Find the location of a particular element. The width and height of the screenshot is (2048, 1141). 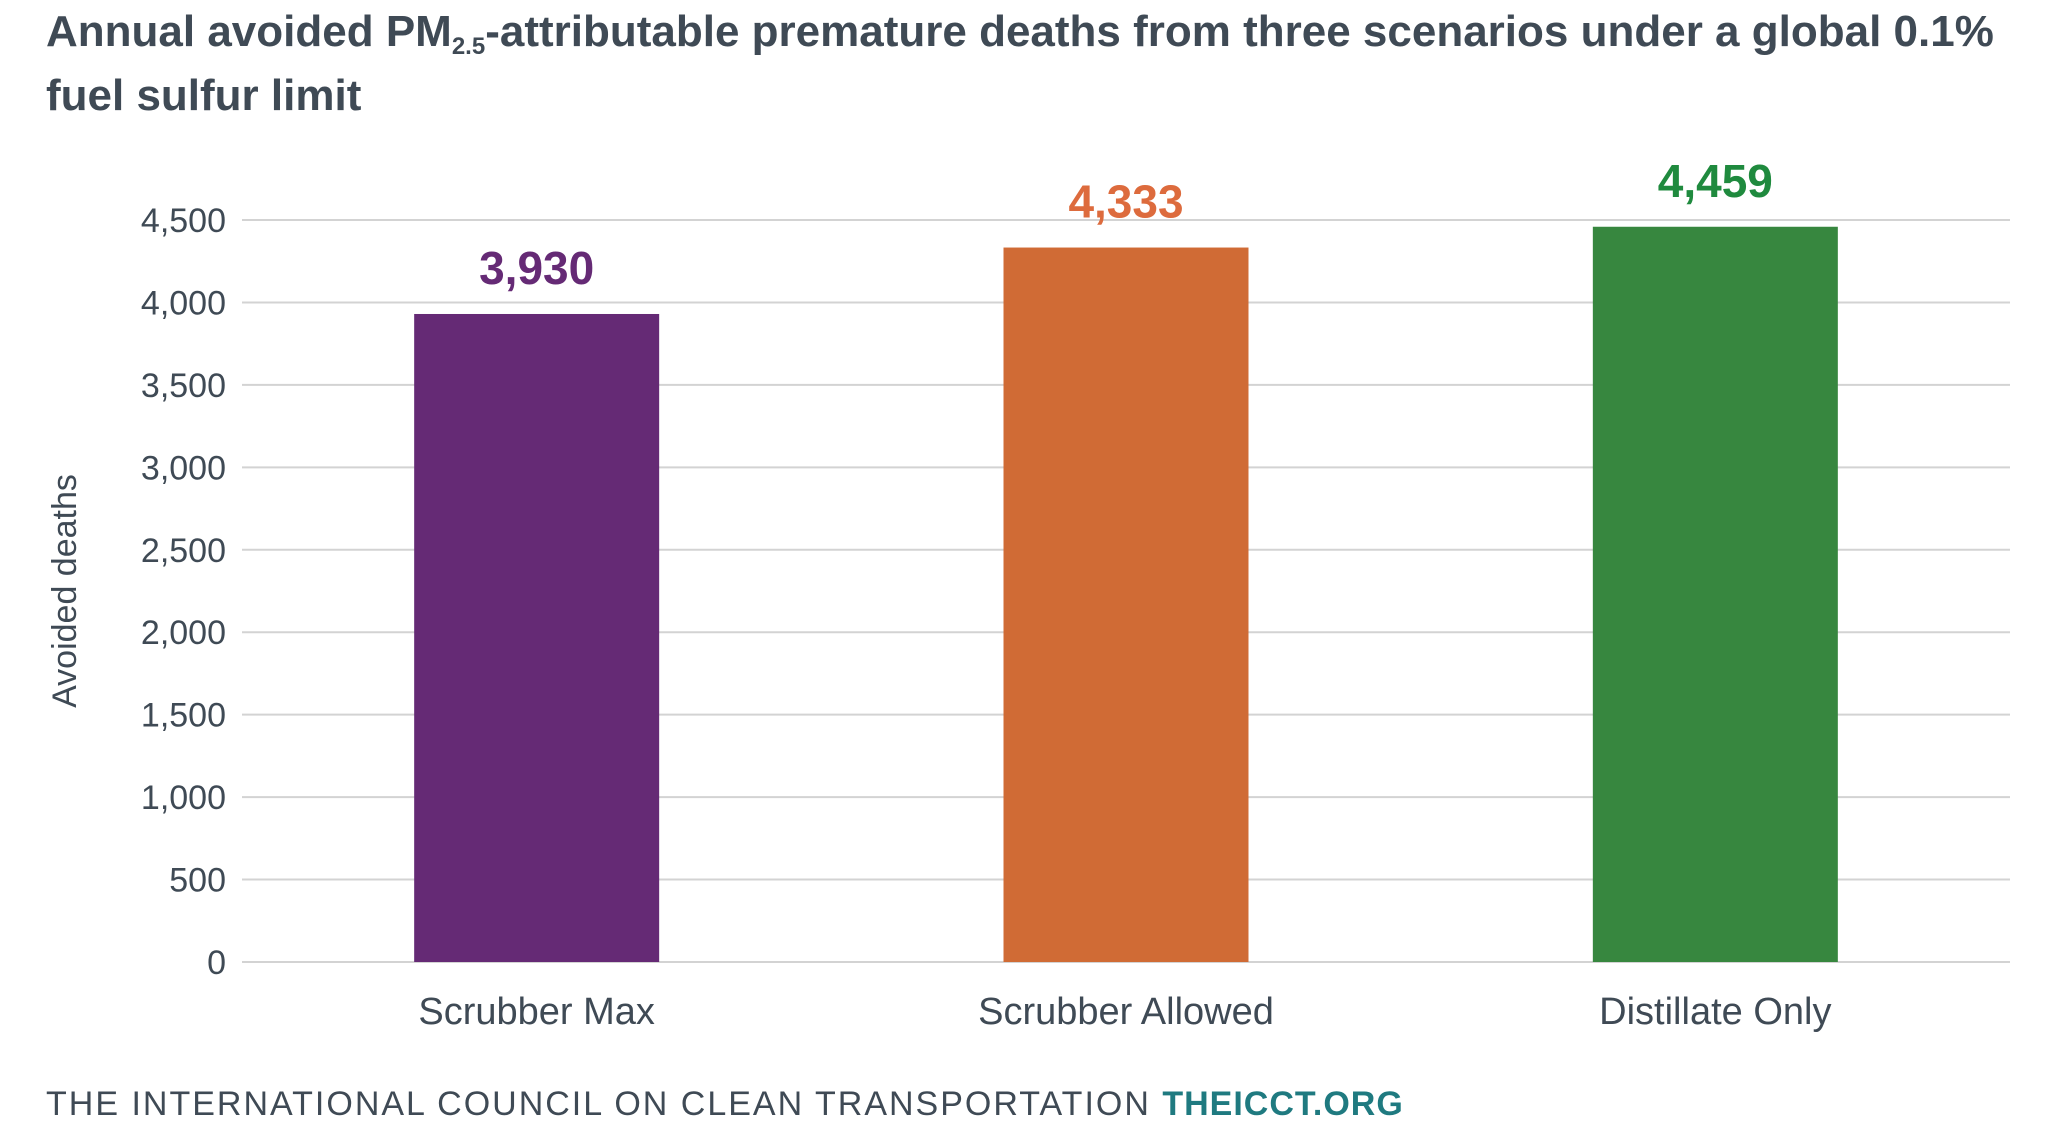

x-category-label: Scrubber Max is located at coordinates (536, 1012).